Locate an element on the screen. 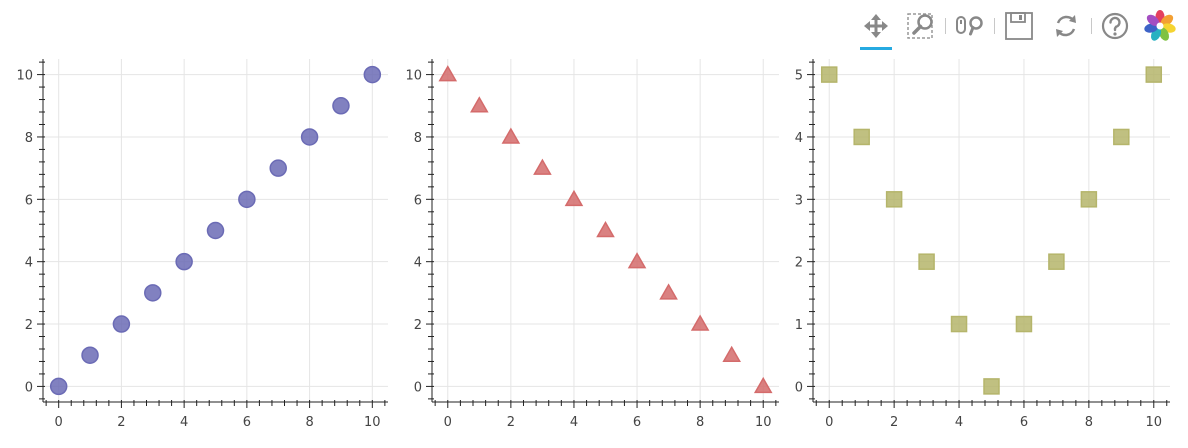  bokeh-logo-link is located at coordinates (1160, 26).